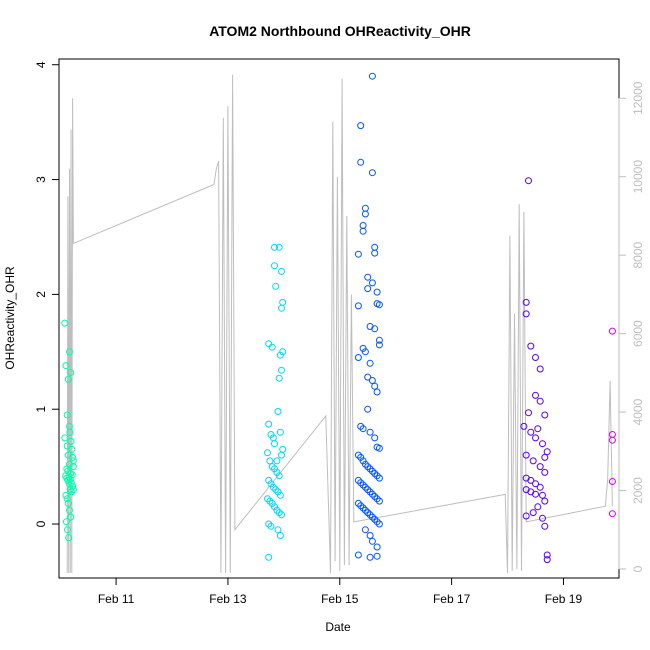 The image size is (650, 650). Describe the element at coordinates (41, 179) in the screenshot. I see `y-tick-label: 3` at that location.